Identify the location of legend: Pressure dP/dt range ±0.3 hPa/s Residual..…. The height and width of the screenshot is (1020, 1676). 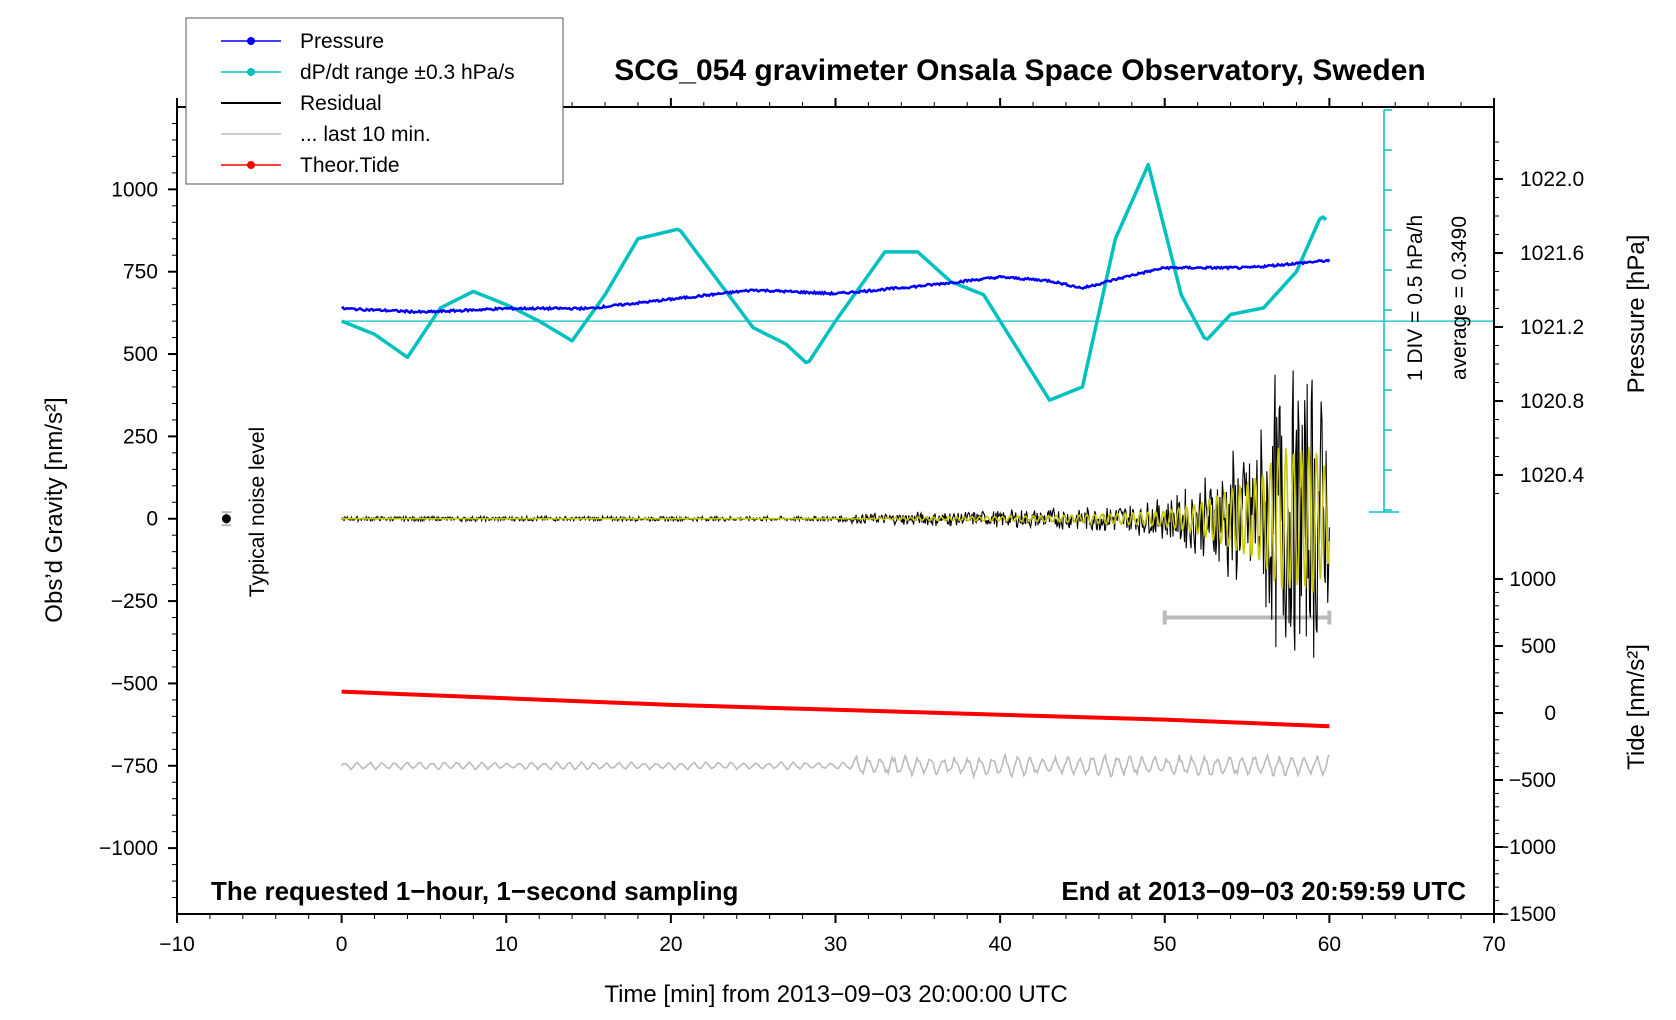
(374, 101).